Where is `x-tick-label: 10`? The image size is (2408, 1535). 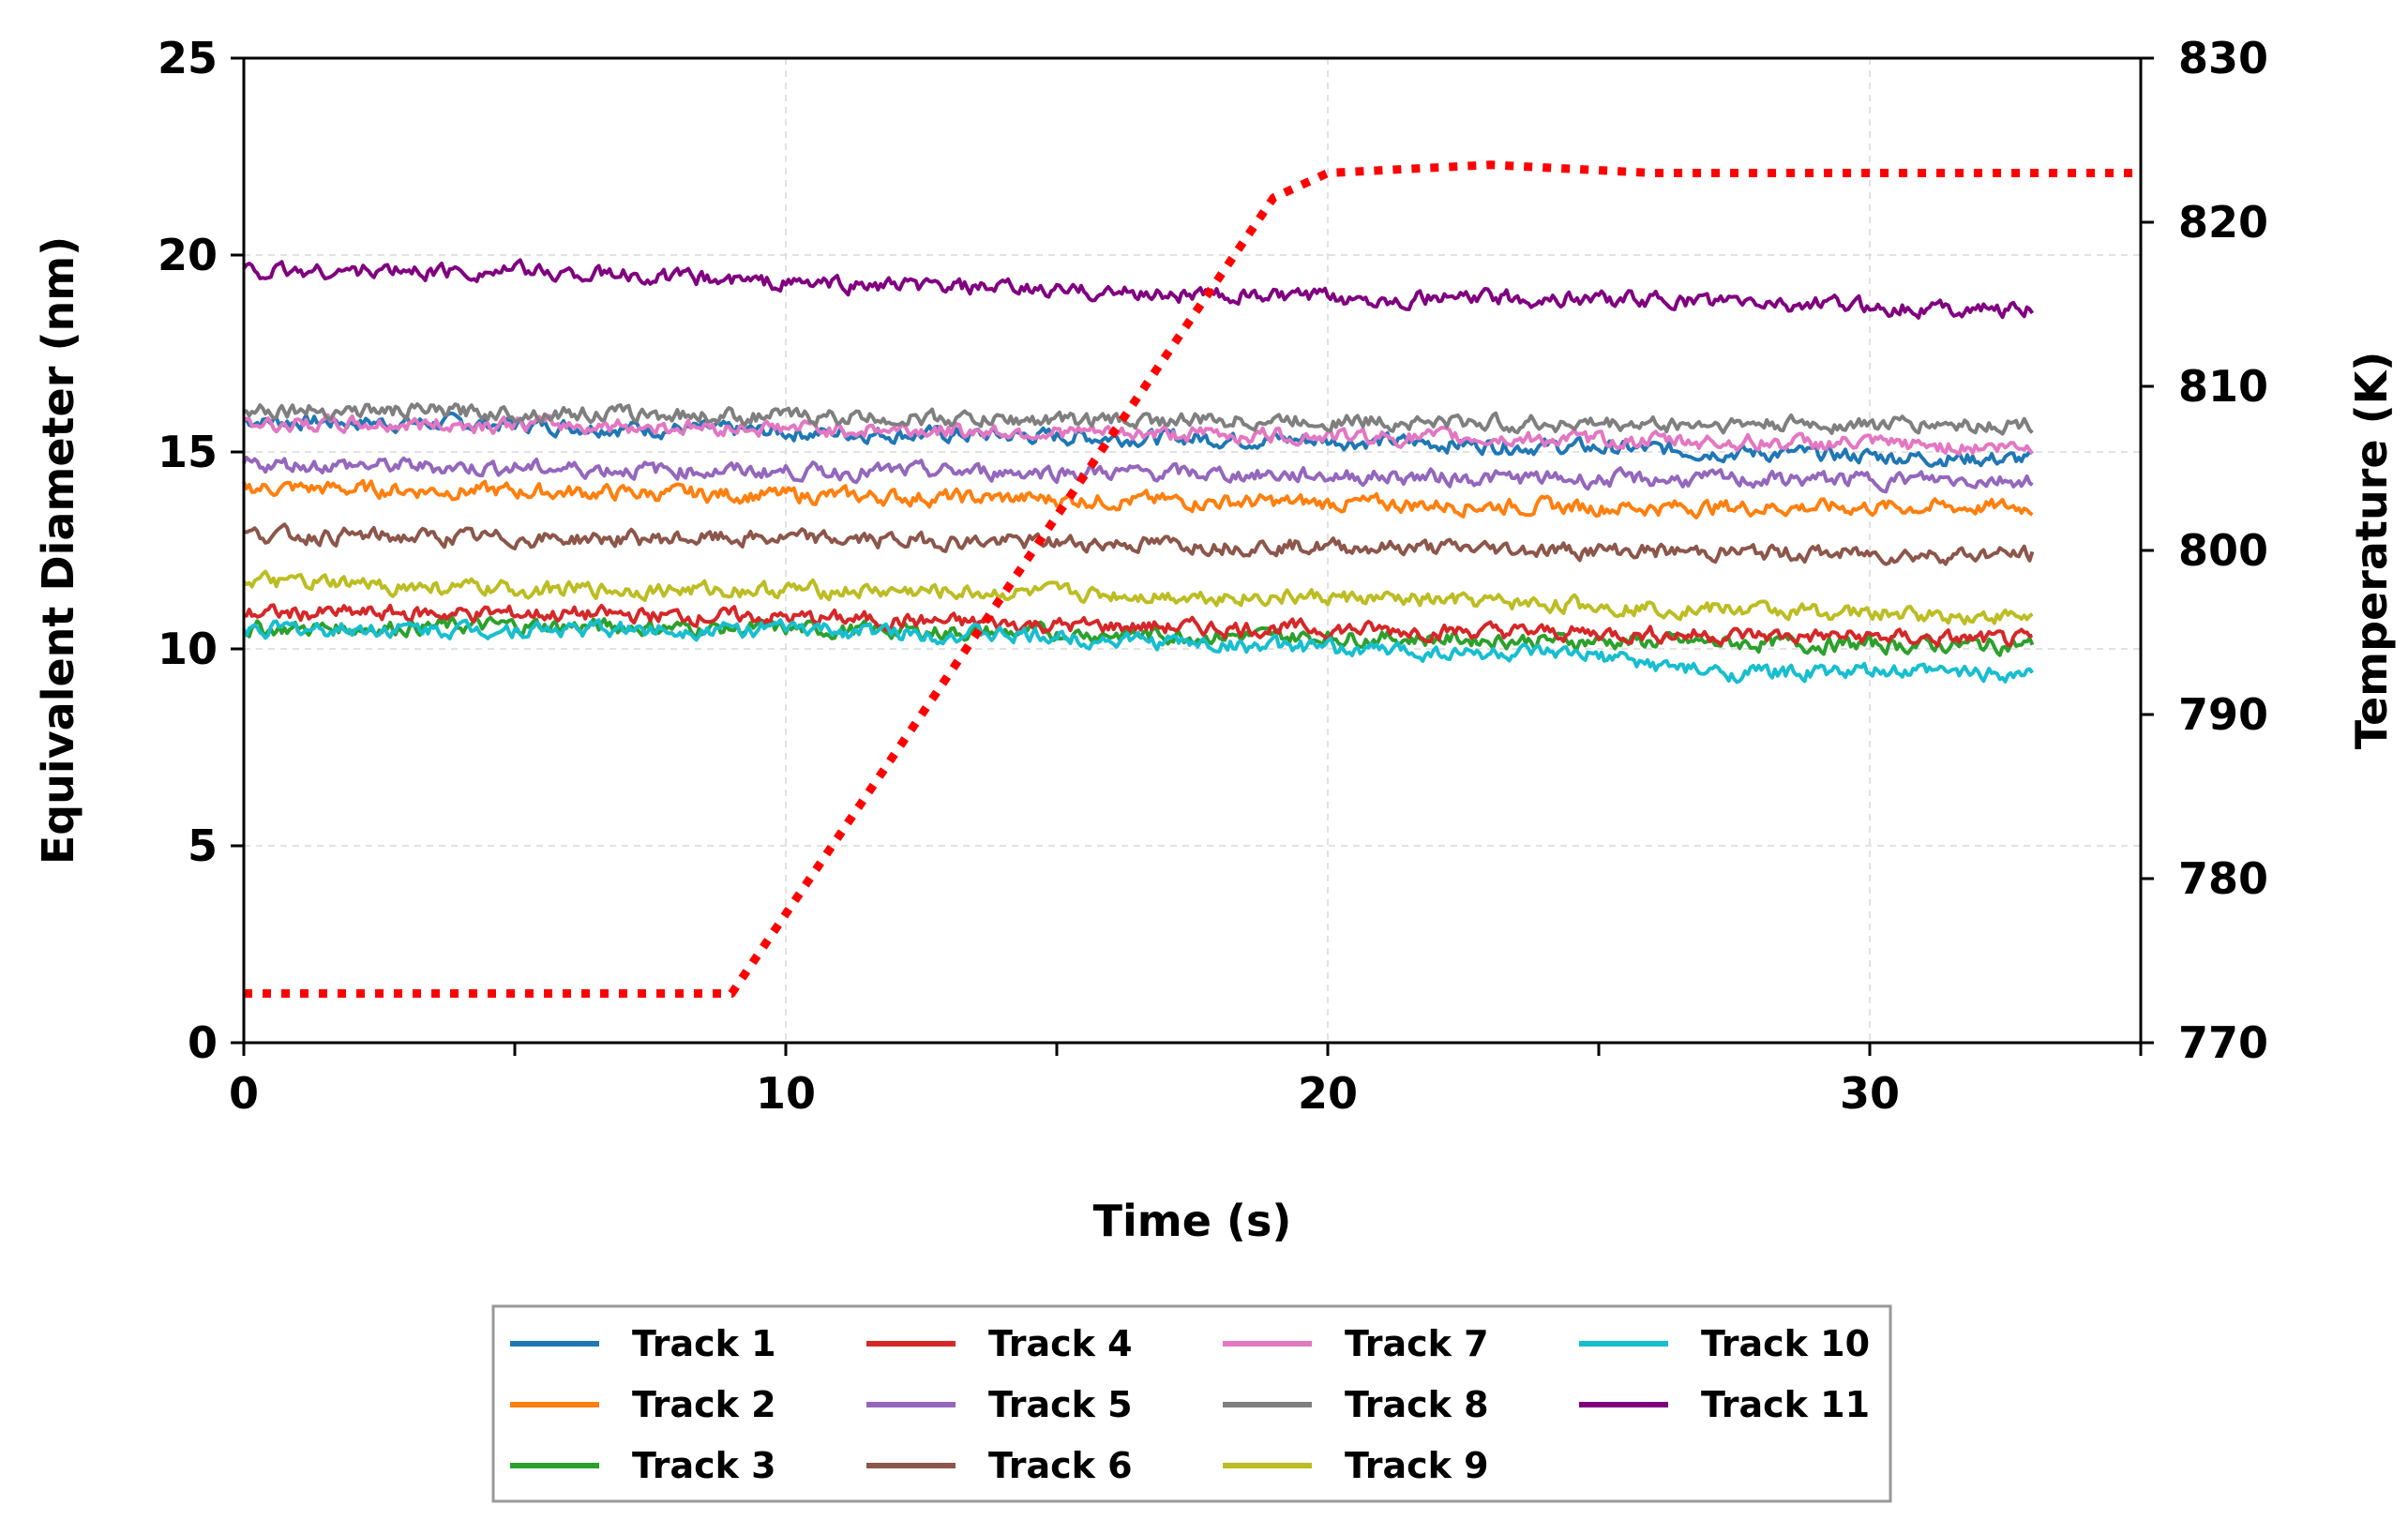
x-tick-label: 10 is located at coordinates (786, 1093).